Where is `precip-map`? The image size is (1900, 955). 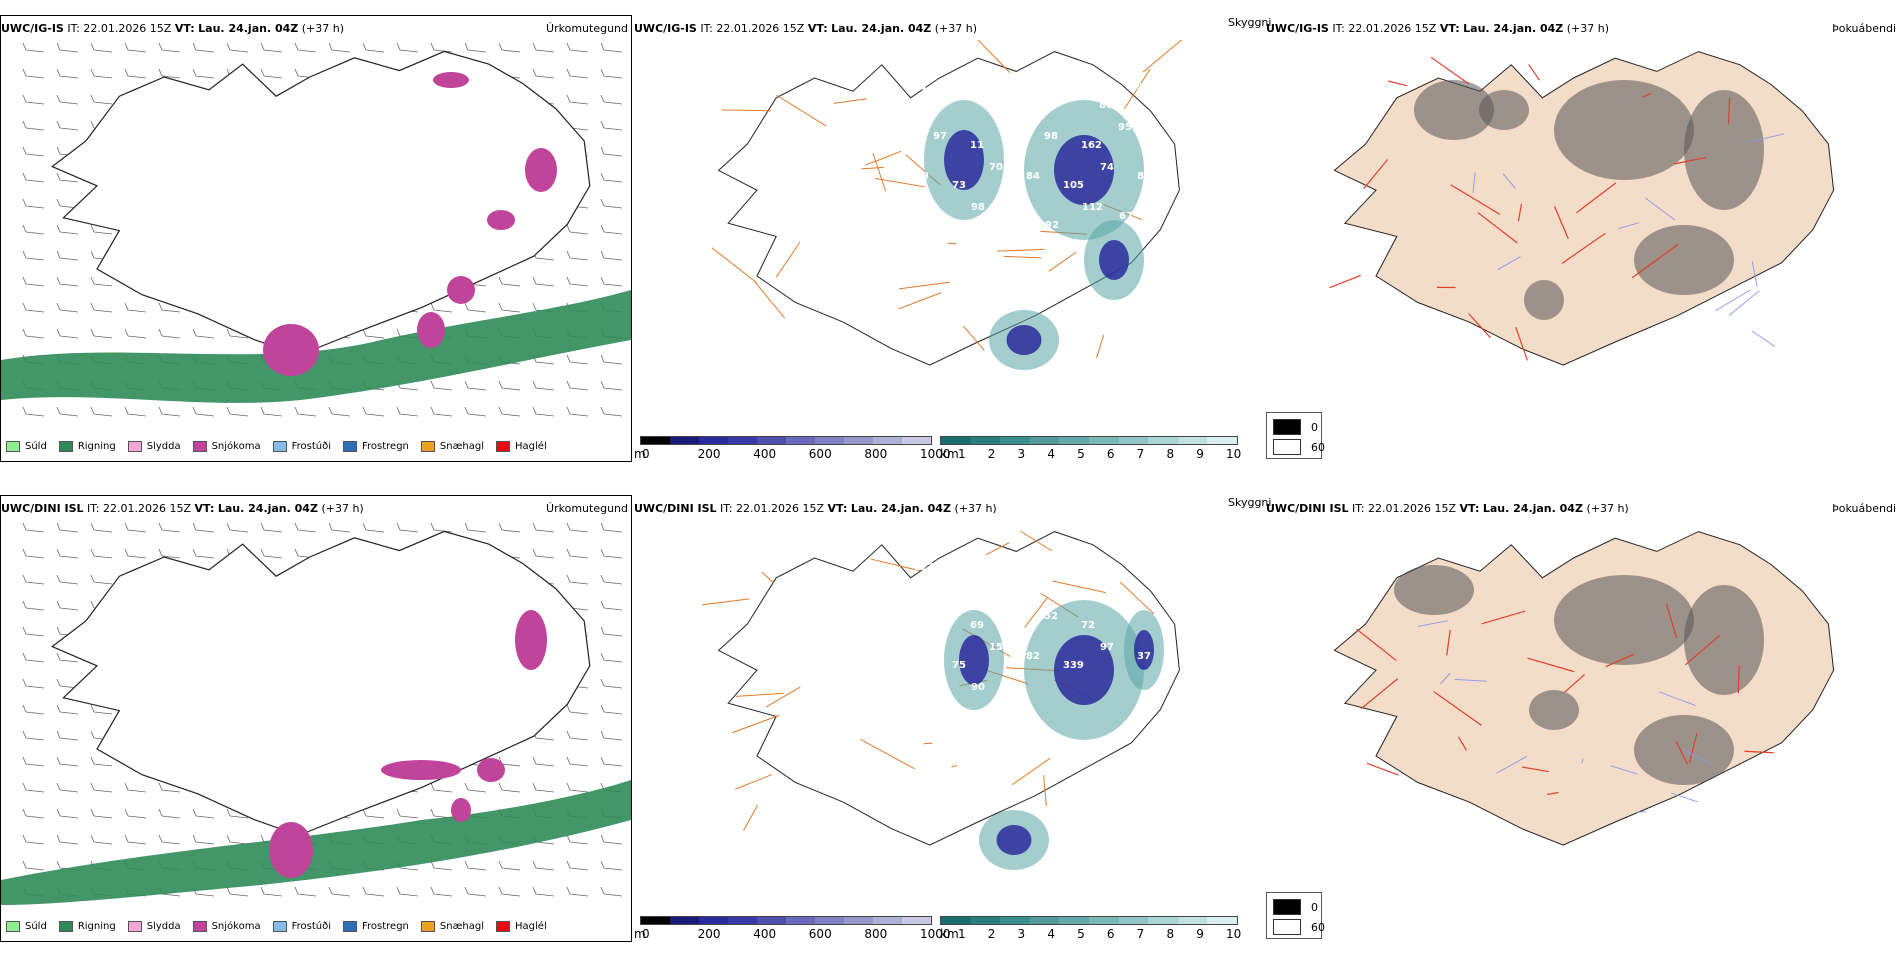
precip-map is located at coordinates (316, 235).